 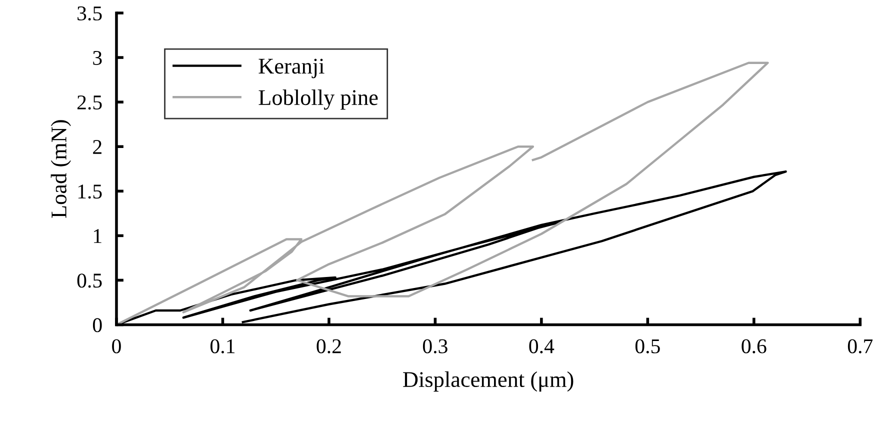 I want to click on y-tick-label: 0.5, so click(x=89, y=281).